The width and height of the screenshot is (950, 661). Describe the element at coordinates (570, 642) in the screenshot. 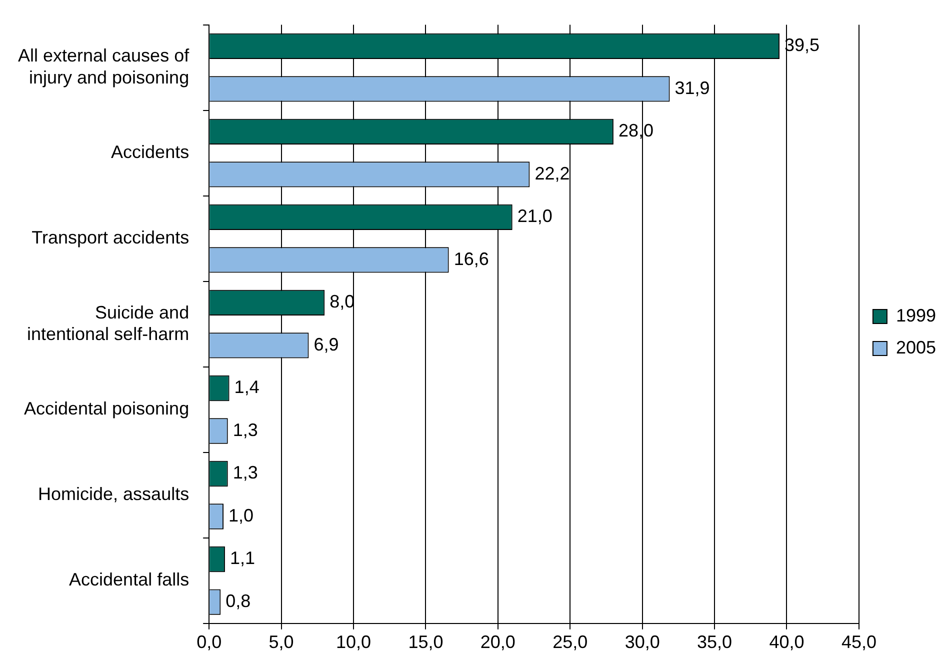

I see `x-tick-label: 25,0` at that location.